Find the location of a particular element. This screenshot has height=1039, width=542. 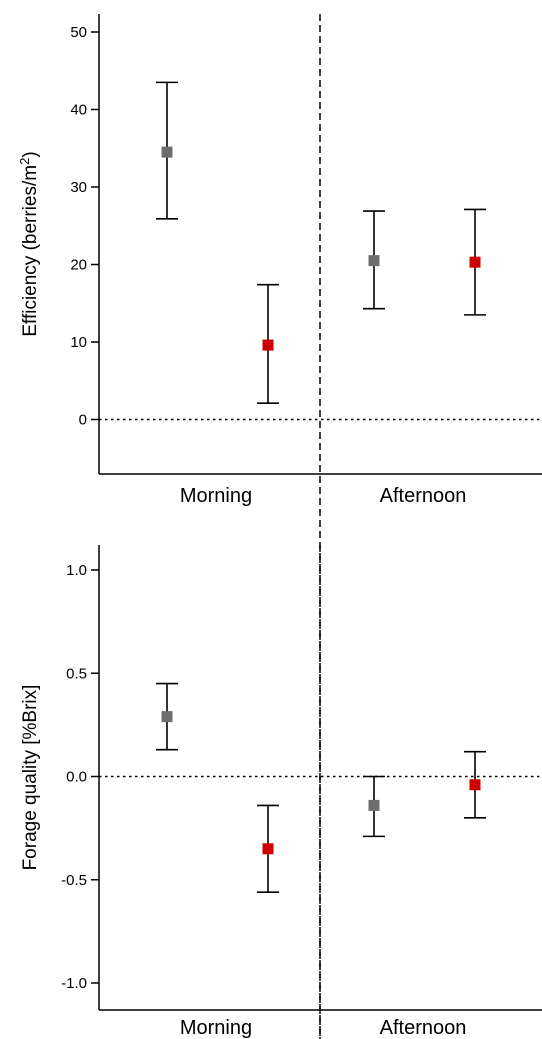

y-tick-label: 30 is located at coordinates (78, 187).